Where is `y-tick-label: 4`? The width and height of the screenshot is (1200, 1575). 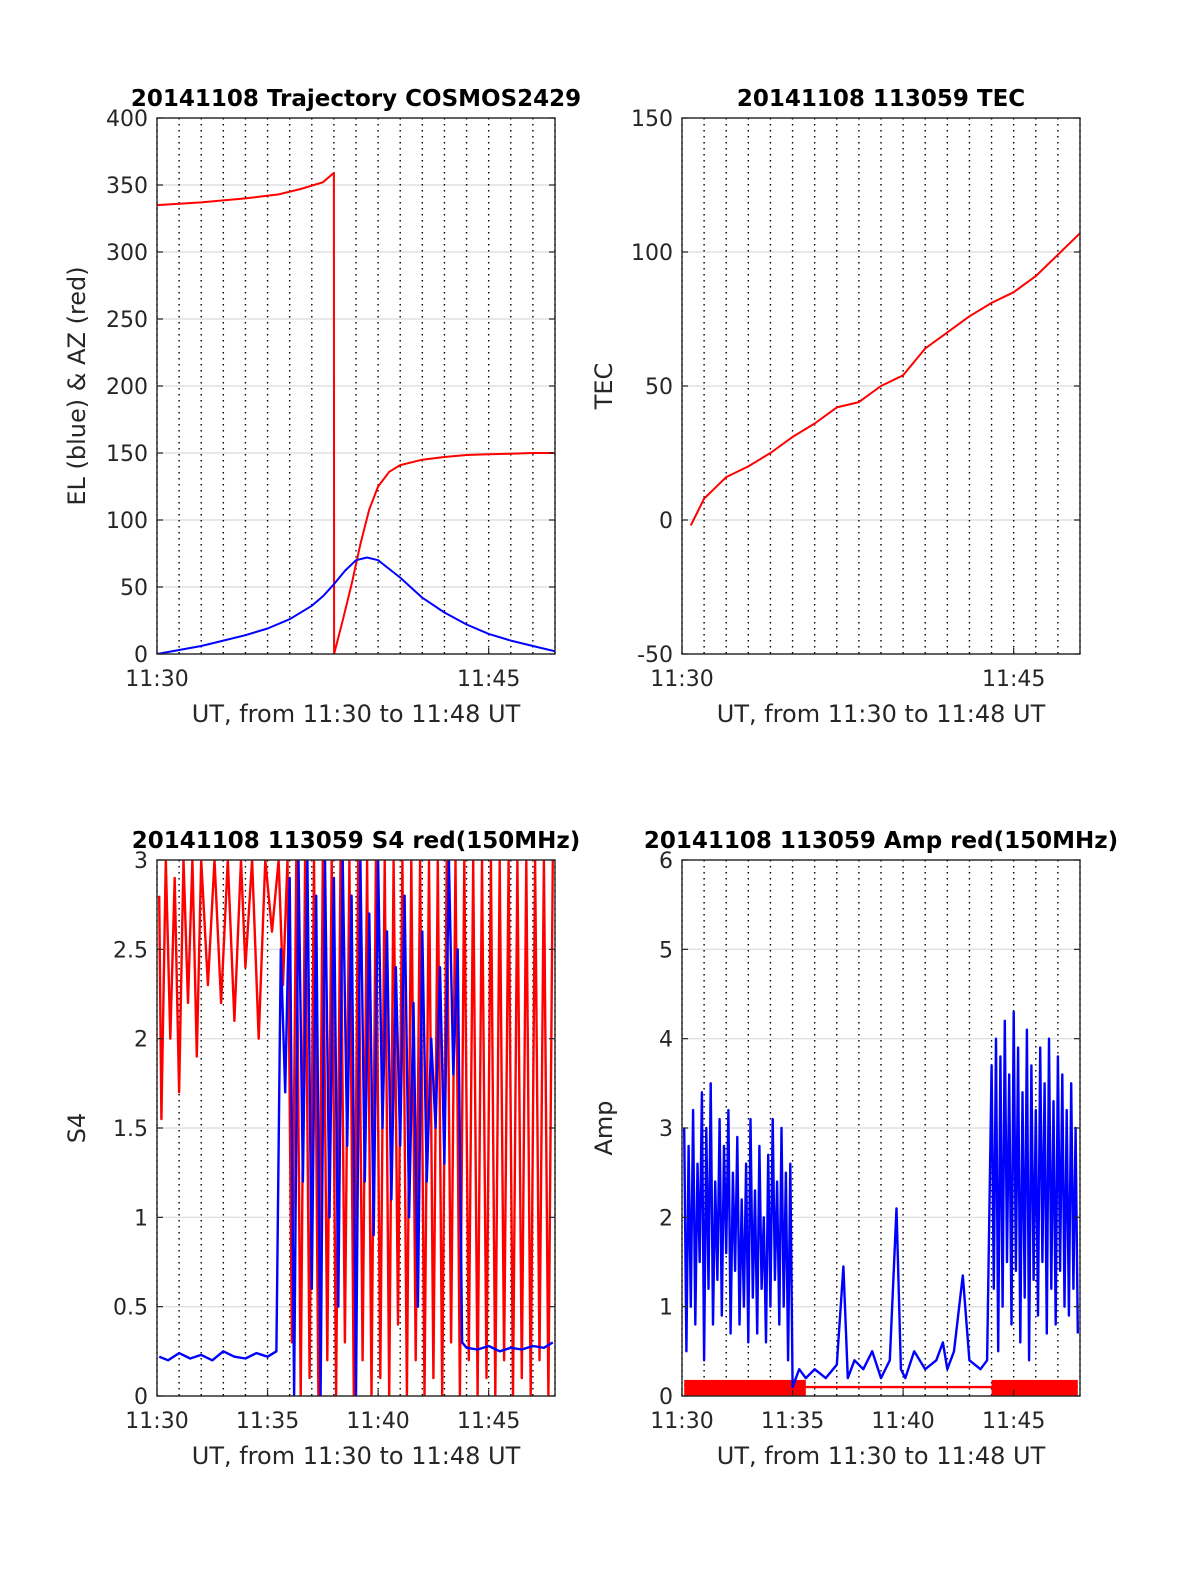
y-tick-label: 4 is located at coordinates (666, 1040).